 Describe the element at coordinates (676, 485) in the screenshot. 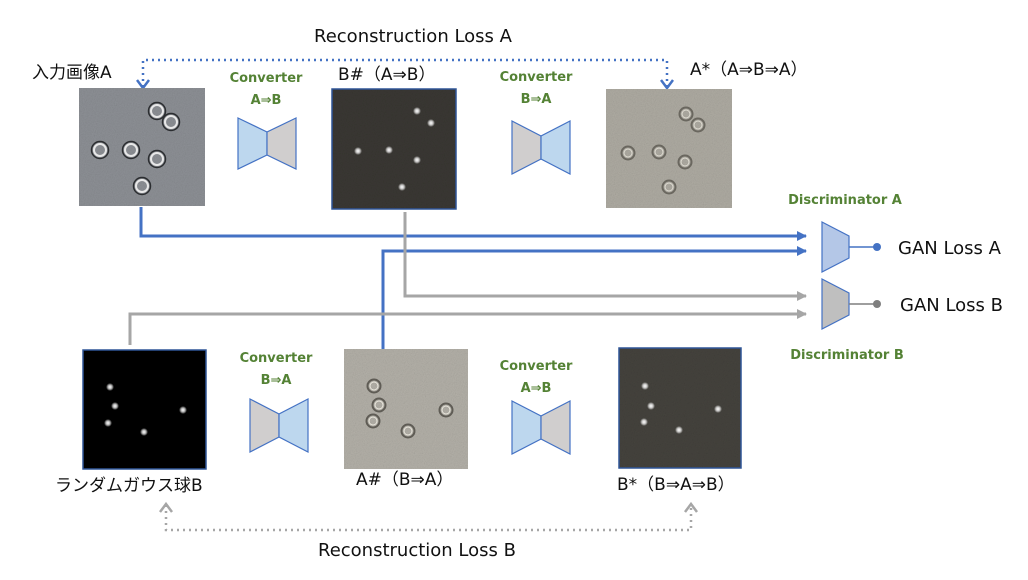

I see `b-star-label: B*（B⇒A⇒B）` at that location.